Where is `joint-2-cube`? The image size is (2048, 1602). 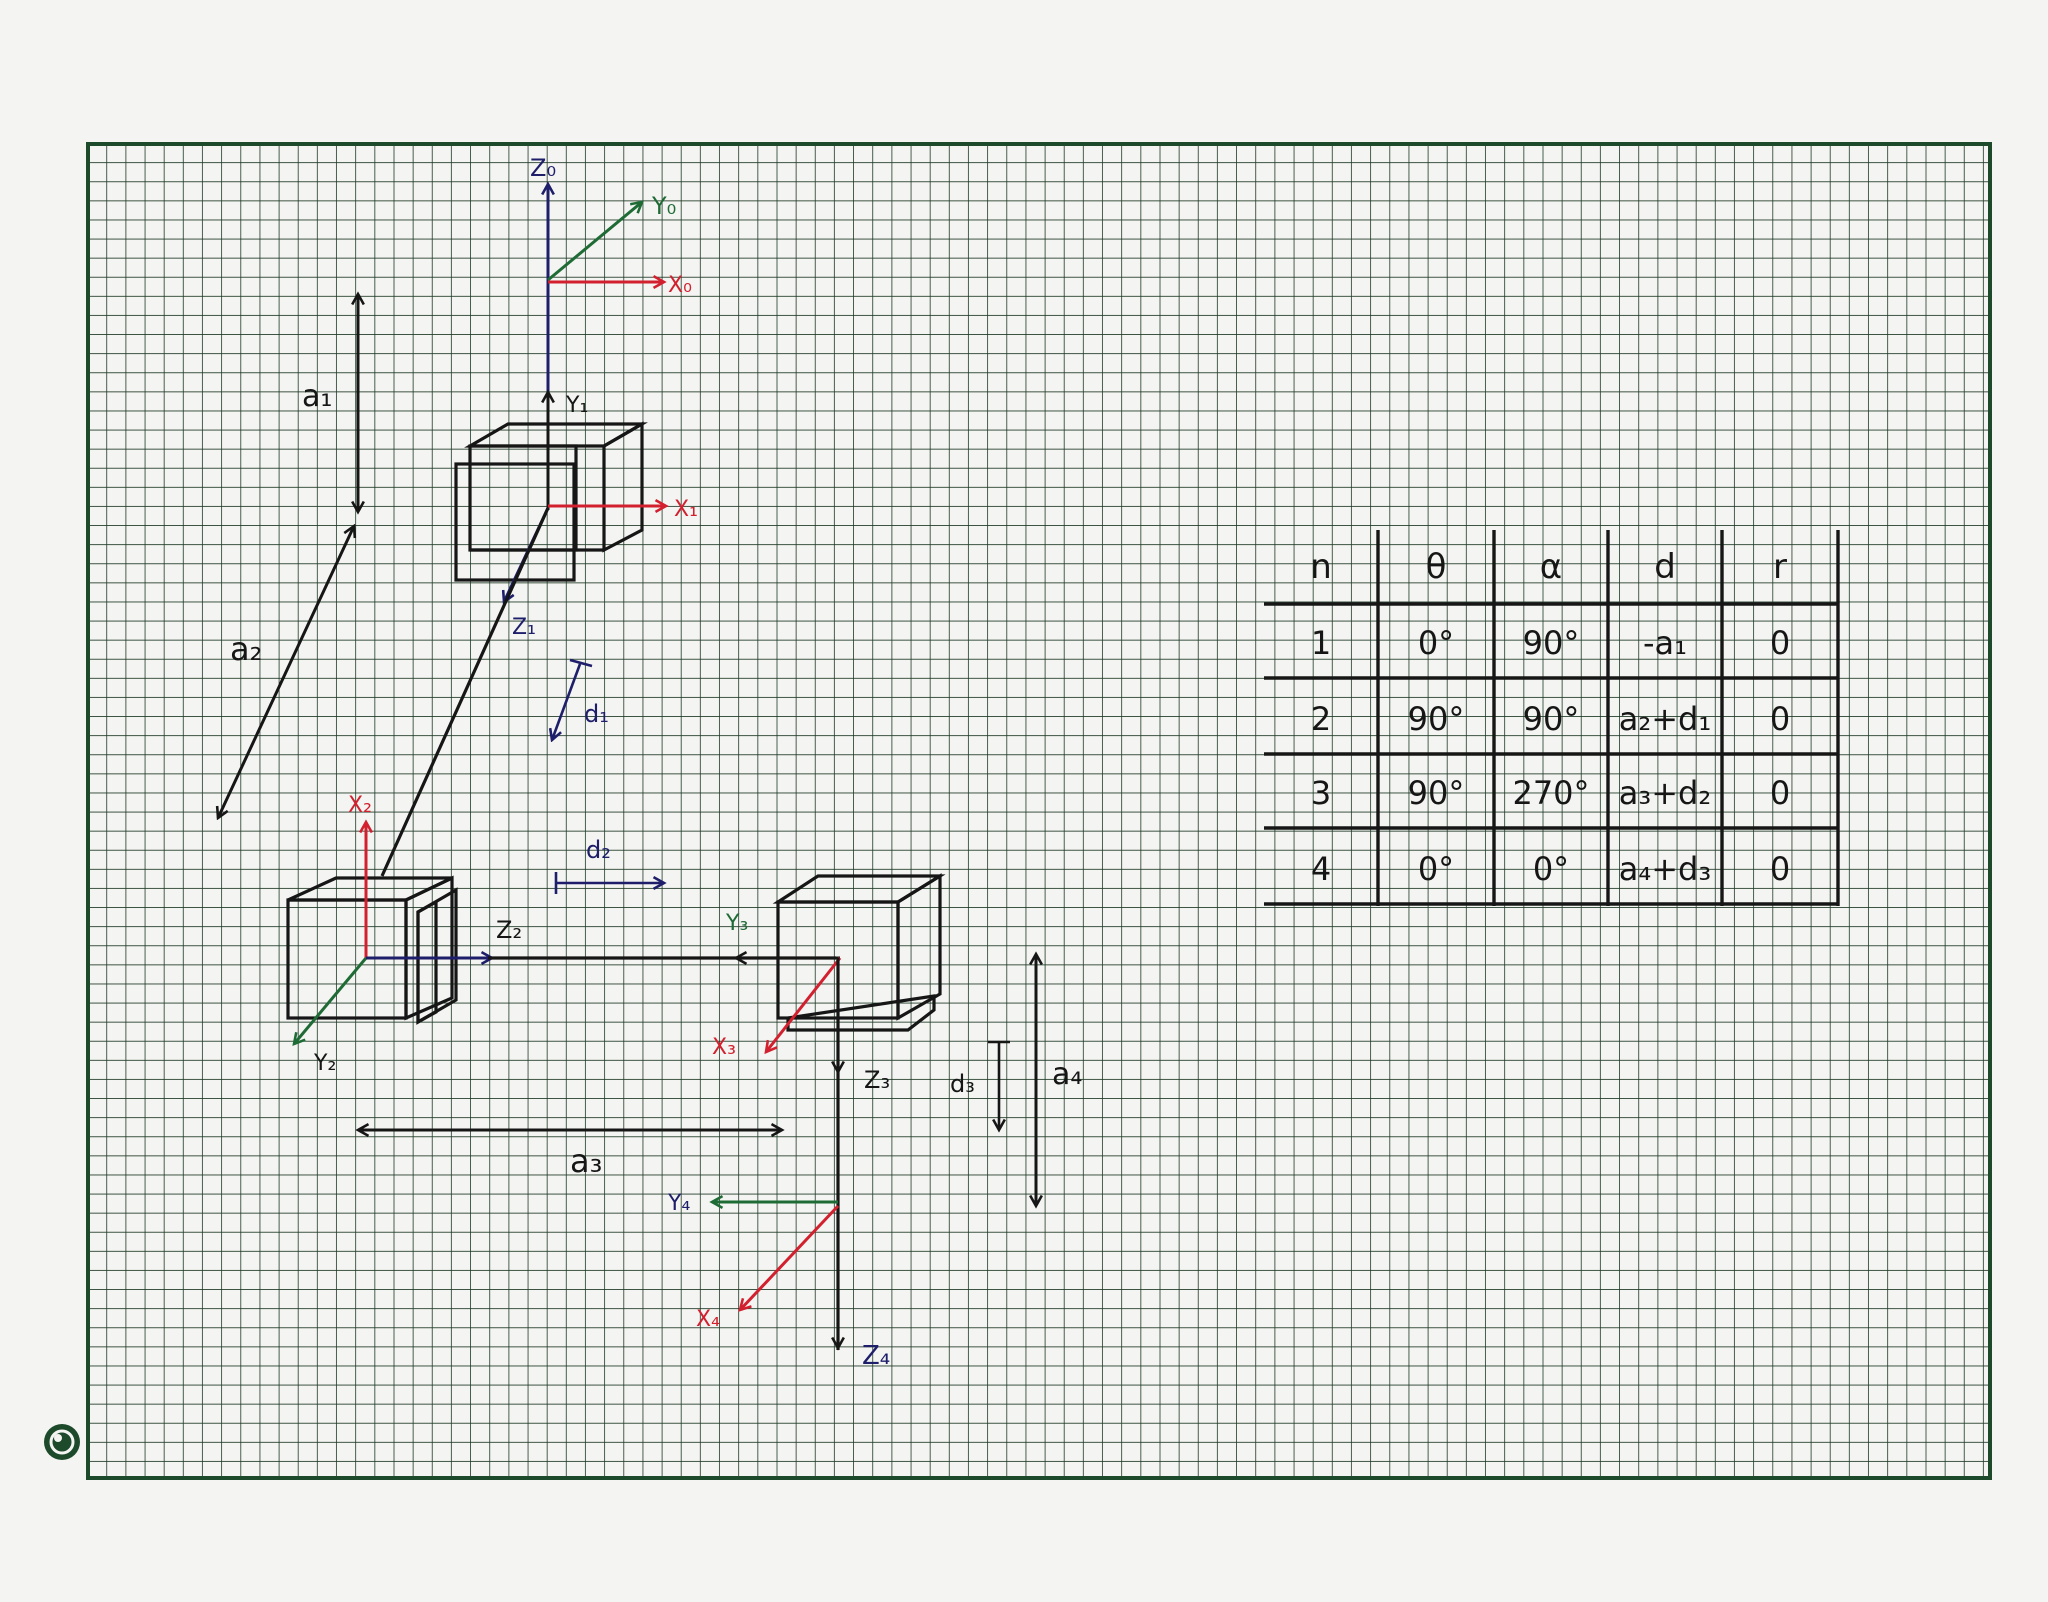
joint-2-cube is located at coordinates (372, 950).